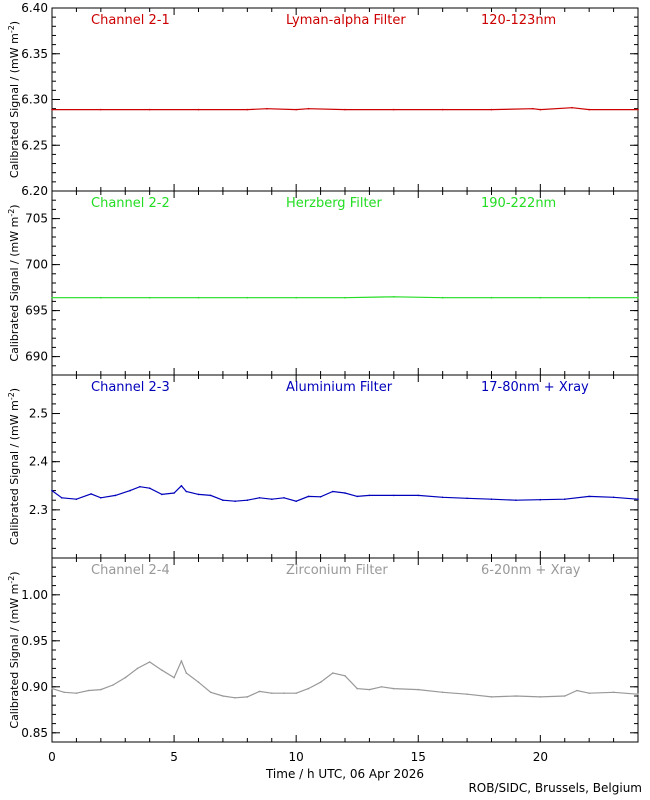 The image size is (650, 800). I want to click on channel-label: Channel 2-4, so click(130, 570).